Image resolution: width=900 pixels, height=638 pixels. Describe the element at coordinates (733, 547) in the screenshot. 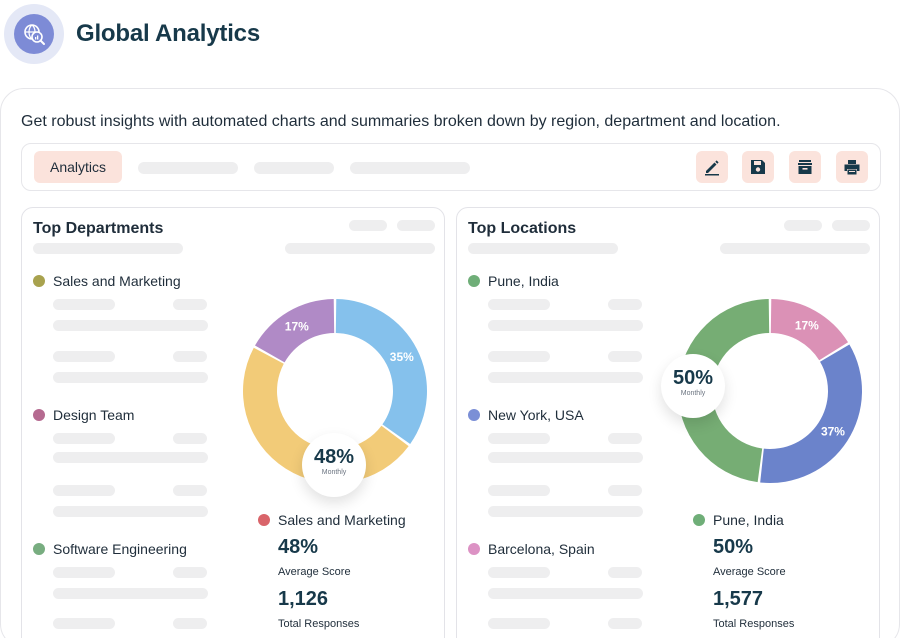

I see `average-score-value: 50%` at that location.